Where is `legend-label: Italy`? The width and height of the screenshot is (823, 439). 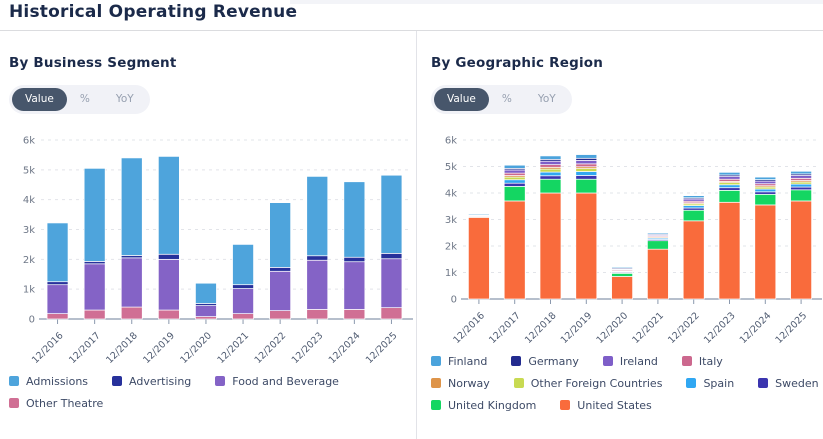
legend-label: Italy is located at coordinates (710, 361).